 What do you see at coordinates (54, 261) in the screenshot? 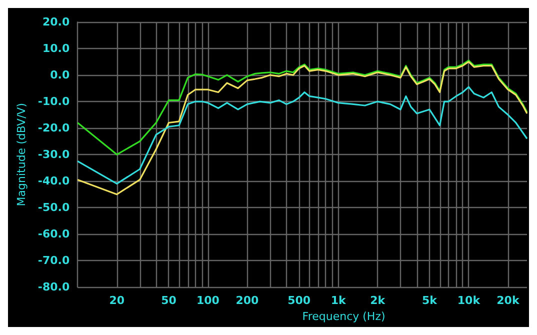
I see `y-tick-label: -70.0` at bounding box center [54, 261].